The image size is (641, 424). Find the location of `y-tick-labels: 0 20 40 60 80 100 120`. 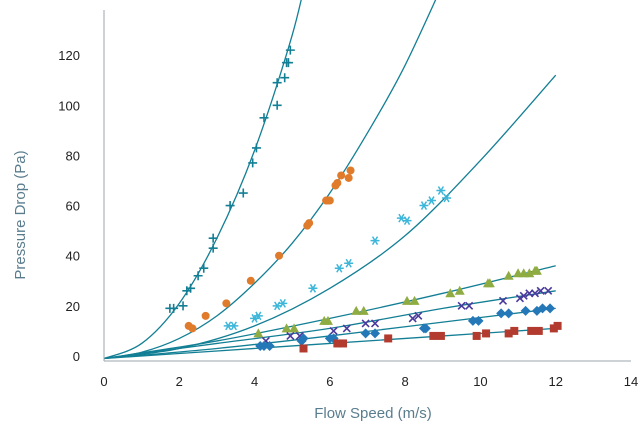

y-tick-labels: 0 20 40 60 80 100 120 is located at coordinates (69, 206).